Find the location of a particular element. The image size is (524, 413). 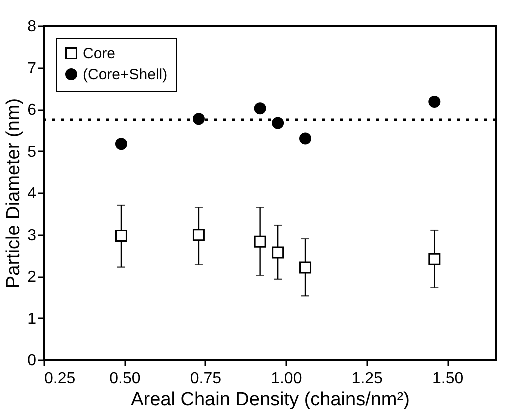

x-tick-label: 0.50 is located at coordinates (125, 379).